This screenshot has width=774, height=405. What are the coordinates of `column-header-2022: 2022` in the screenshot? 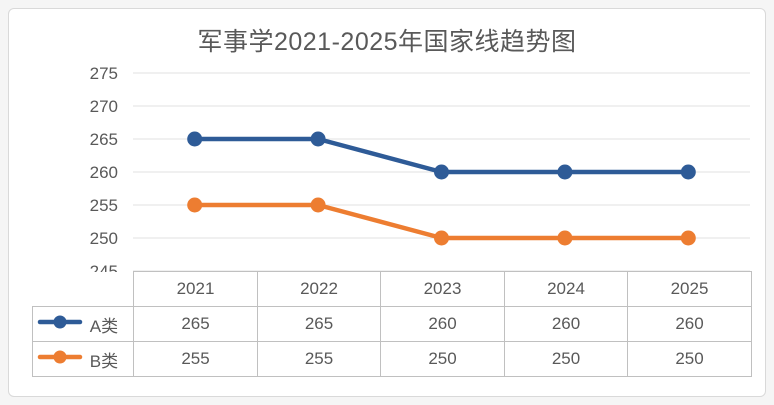 It's located at (319, 289).